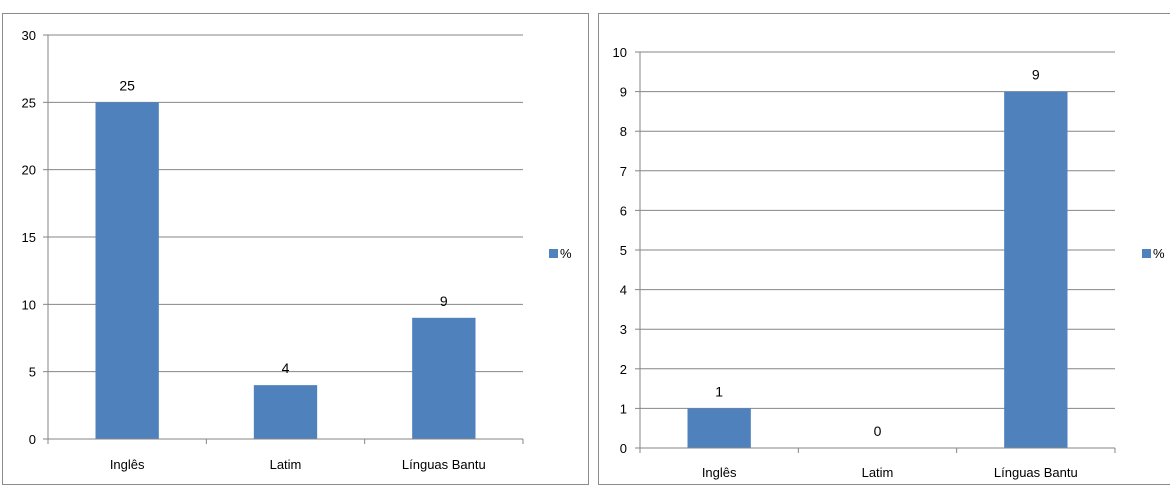  What do you see at coordinates (719, 391) in the screenshot?
I see `data-label: 1` at bounding box center [719, 391].